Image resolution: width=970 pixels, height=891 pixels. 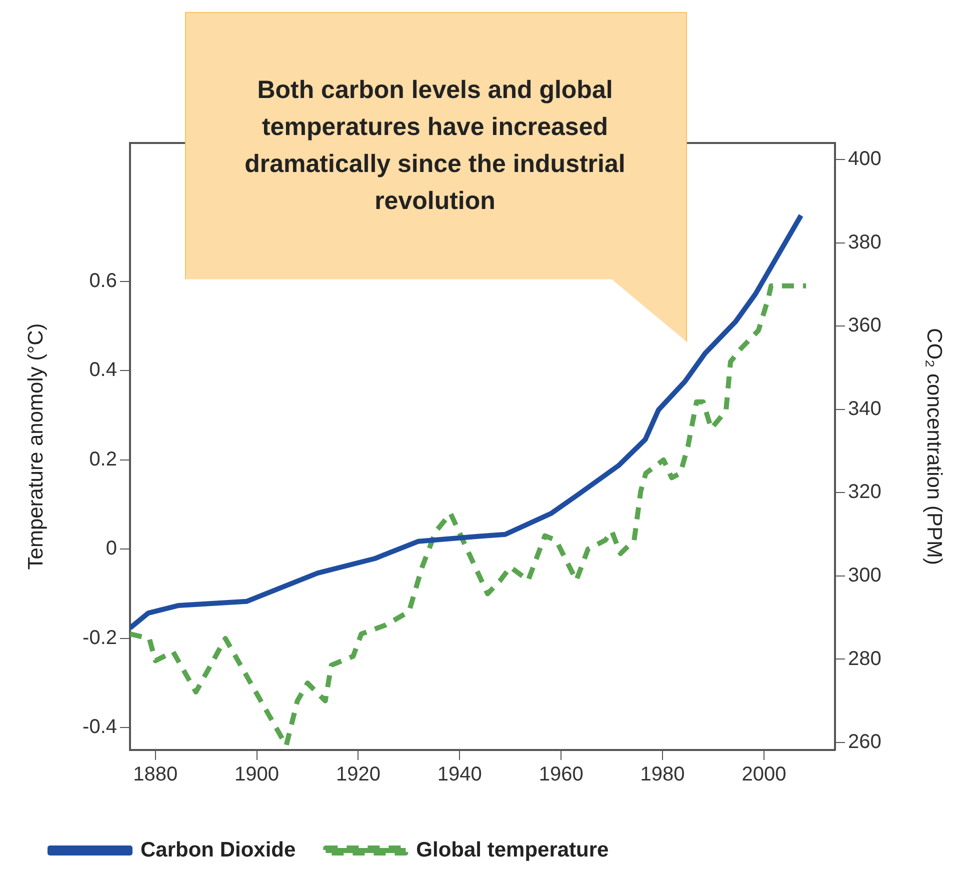 What do you see at coordinates (865, 492) in the screenshot?
I see `y2-tick-label: 320` at bounding box center [865, 492].